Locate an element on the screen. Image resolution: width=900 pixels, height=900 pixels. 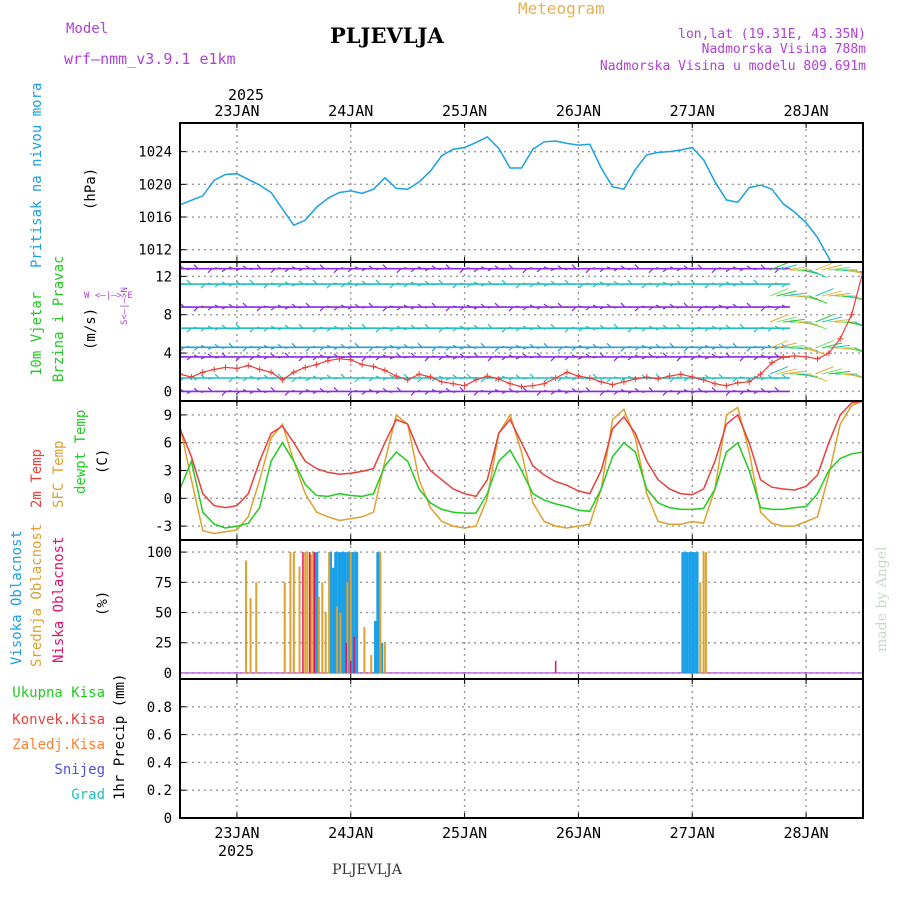
pressure-unit: (hPa) is located at coordinates (91, 189).